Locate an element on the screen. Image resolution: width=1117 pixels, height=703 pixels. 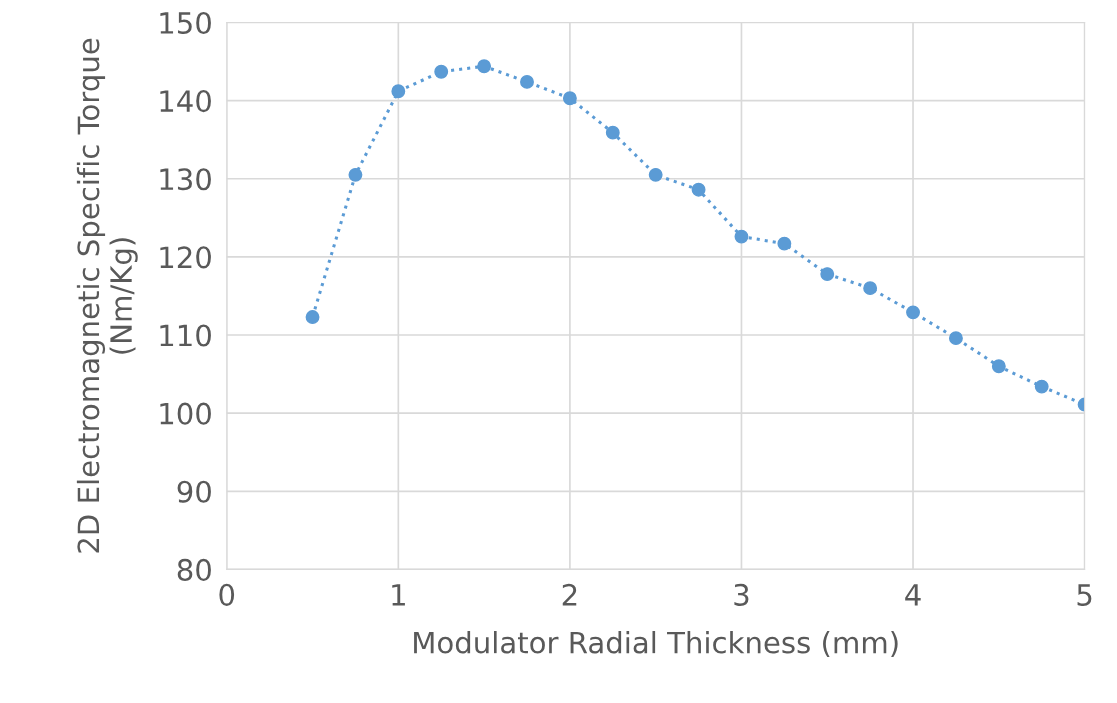
x-tick-label: 0 is located at coordinates (227, 594).